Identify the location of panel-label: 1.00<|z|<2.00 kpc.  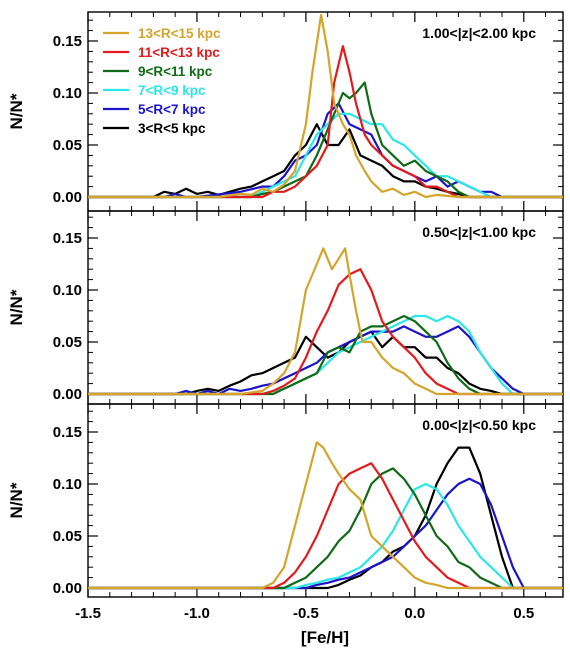
(479, 33).